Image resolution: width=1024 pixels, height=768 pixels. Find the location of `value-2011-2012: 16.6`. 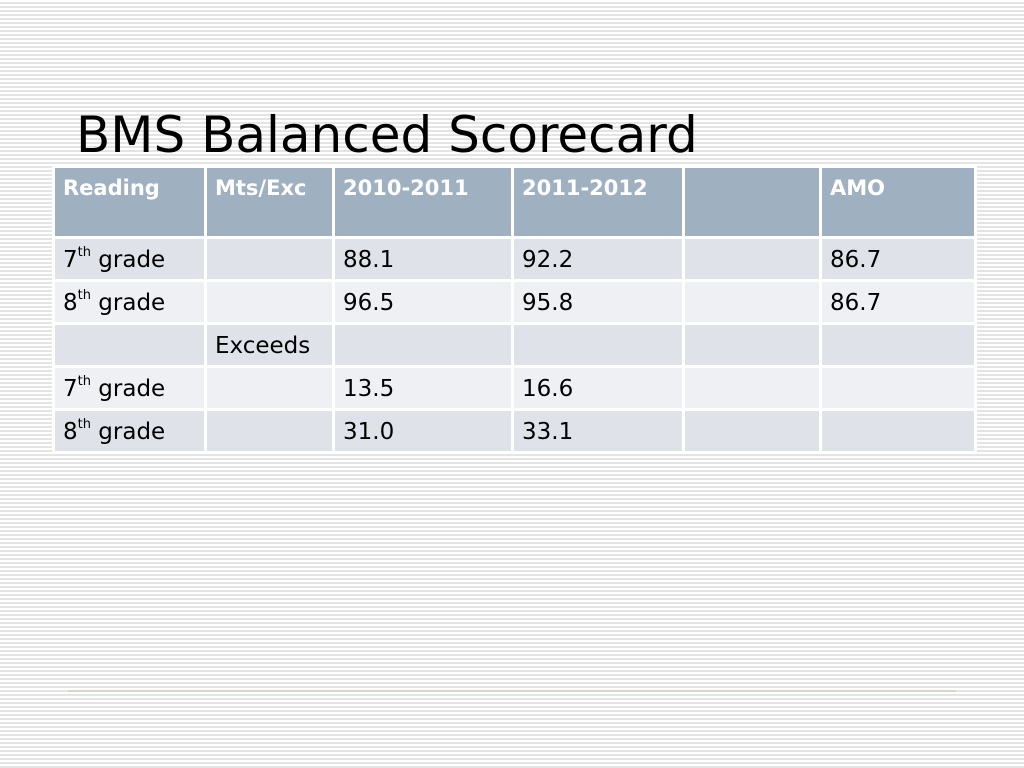

value-2011-2012: 16.6 is located at coordinates (598, 388).